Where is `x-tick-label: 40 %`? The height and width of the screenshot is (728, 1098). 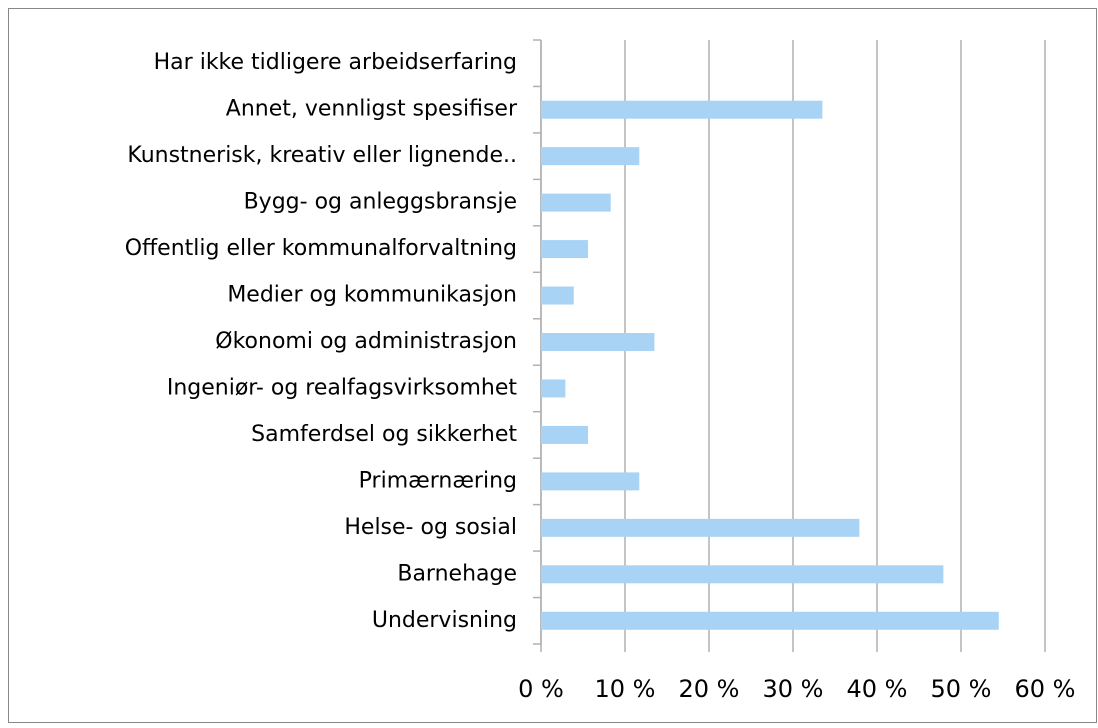 x-tick-label: 40 % is located at coordinates (877, 689).